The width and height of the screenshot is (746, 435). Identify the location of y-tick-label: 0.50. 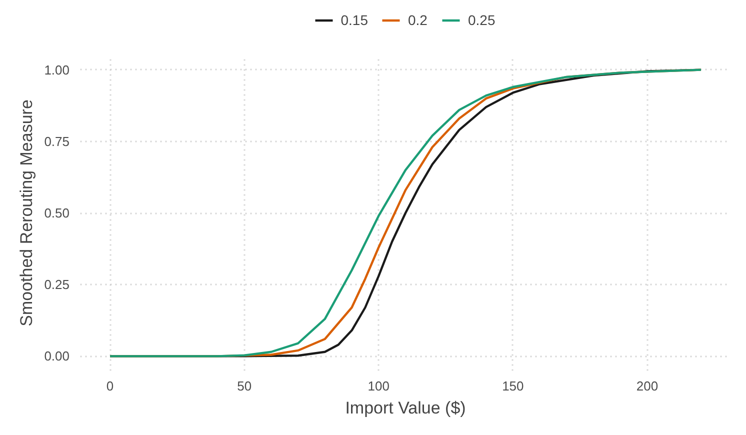
(57, 213).